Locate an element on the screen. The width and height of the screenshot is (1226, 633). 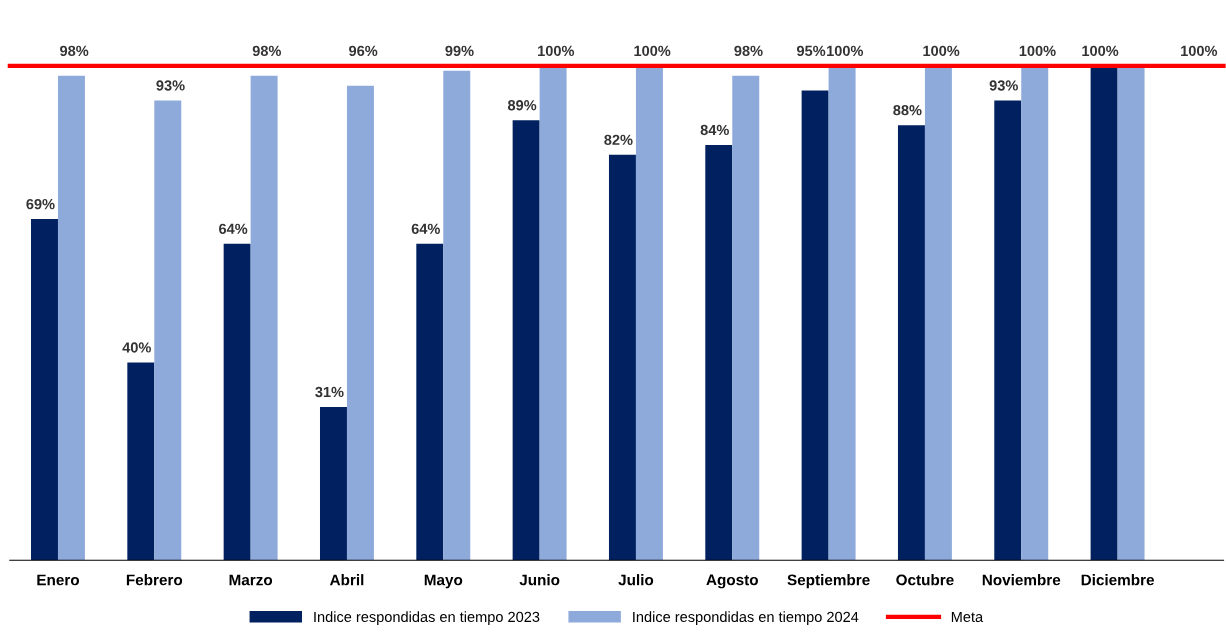
x-tick-label: Octubre is located at coordinates (925, 580).